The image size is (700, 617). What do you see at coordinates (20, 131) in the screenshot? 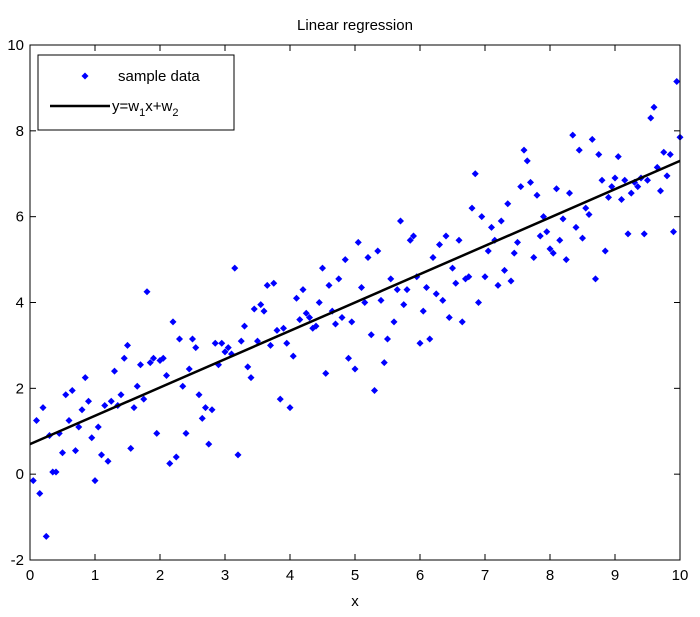
I see `y-tick-label: 8` at bounding box center [20, 131].